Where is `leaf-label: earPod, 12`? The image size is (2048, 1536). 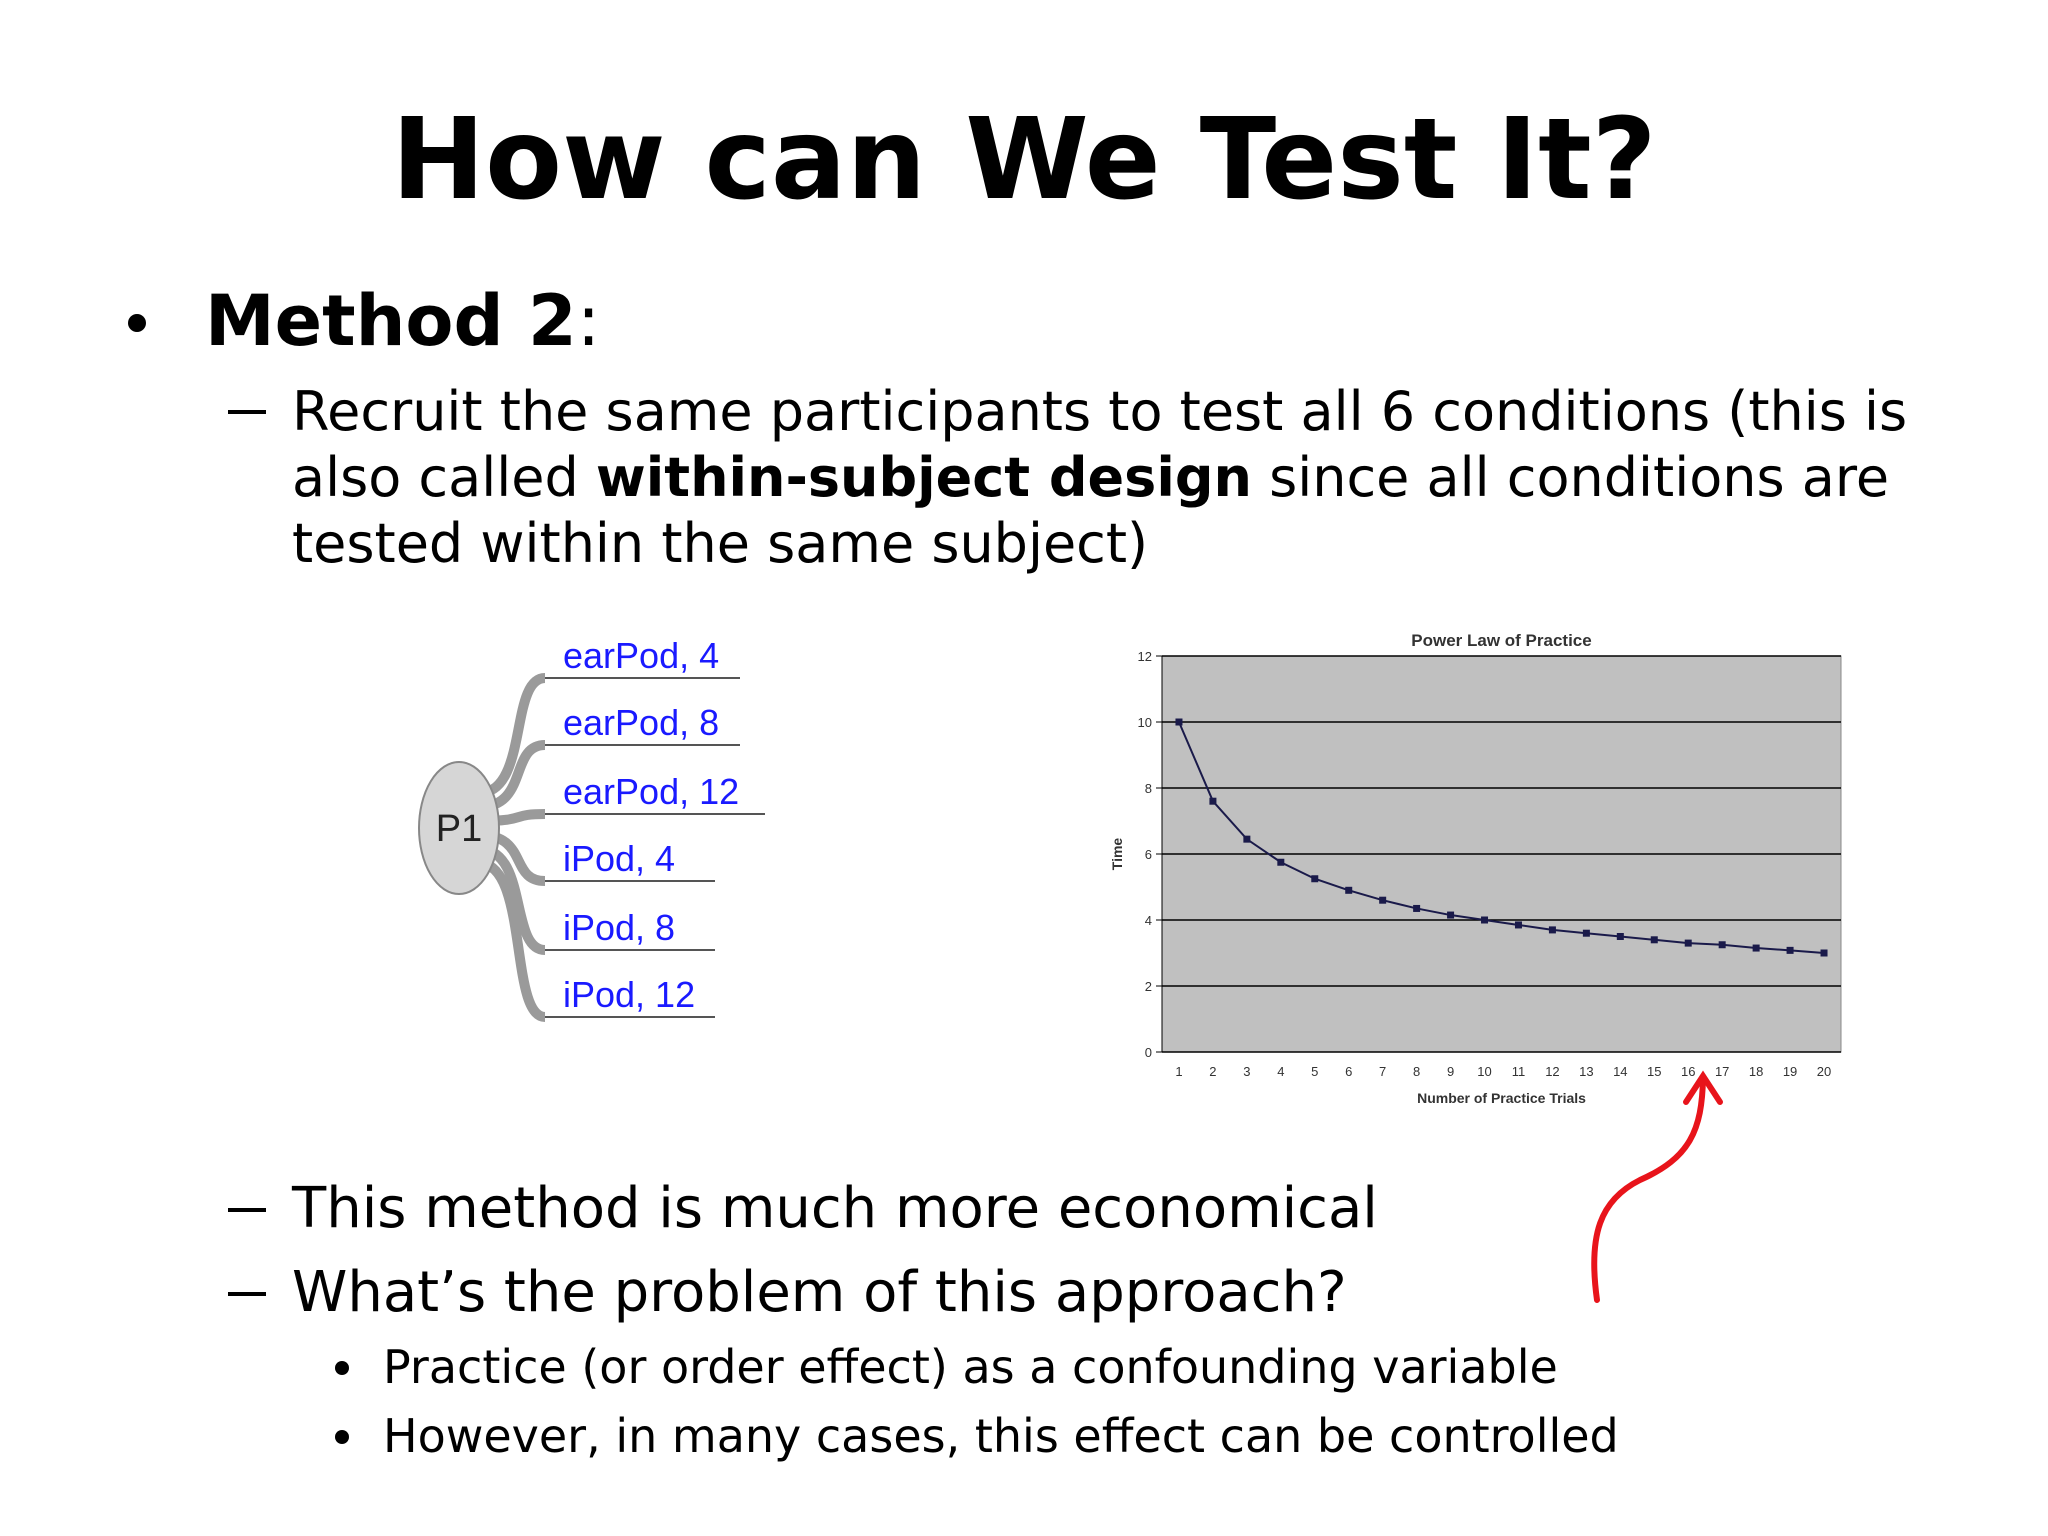
leaf-label: earPod, 12 is located at coordinates (651, 791).